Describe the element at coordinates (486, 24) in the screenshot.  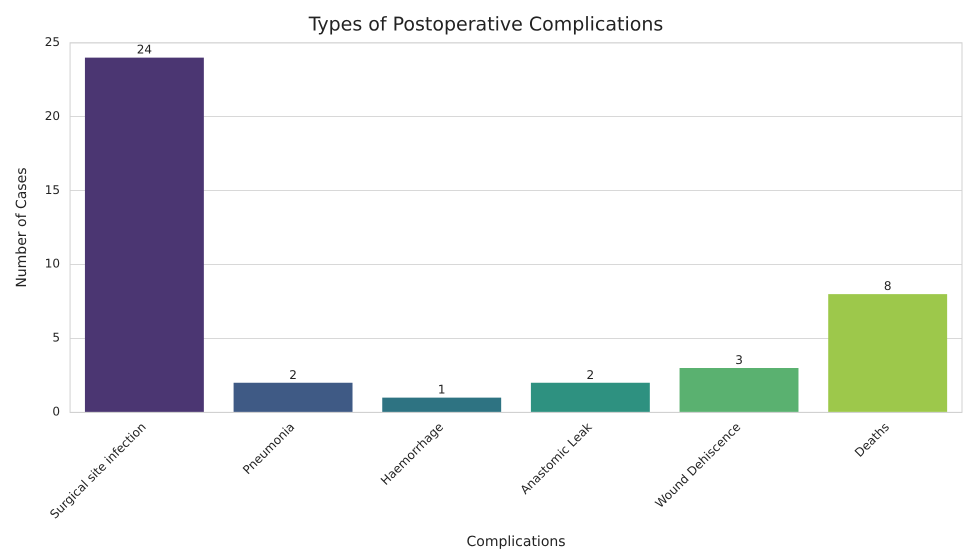
I see `chart-title: Types of Postoperative Complications` at that location.